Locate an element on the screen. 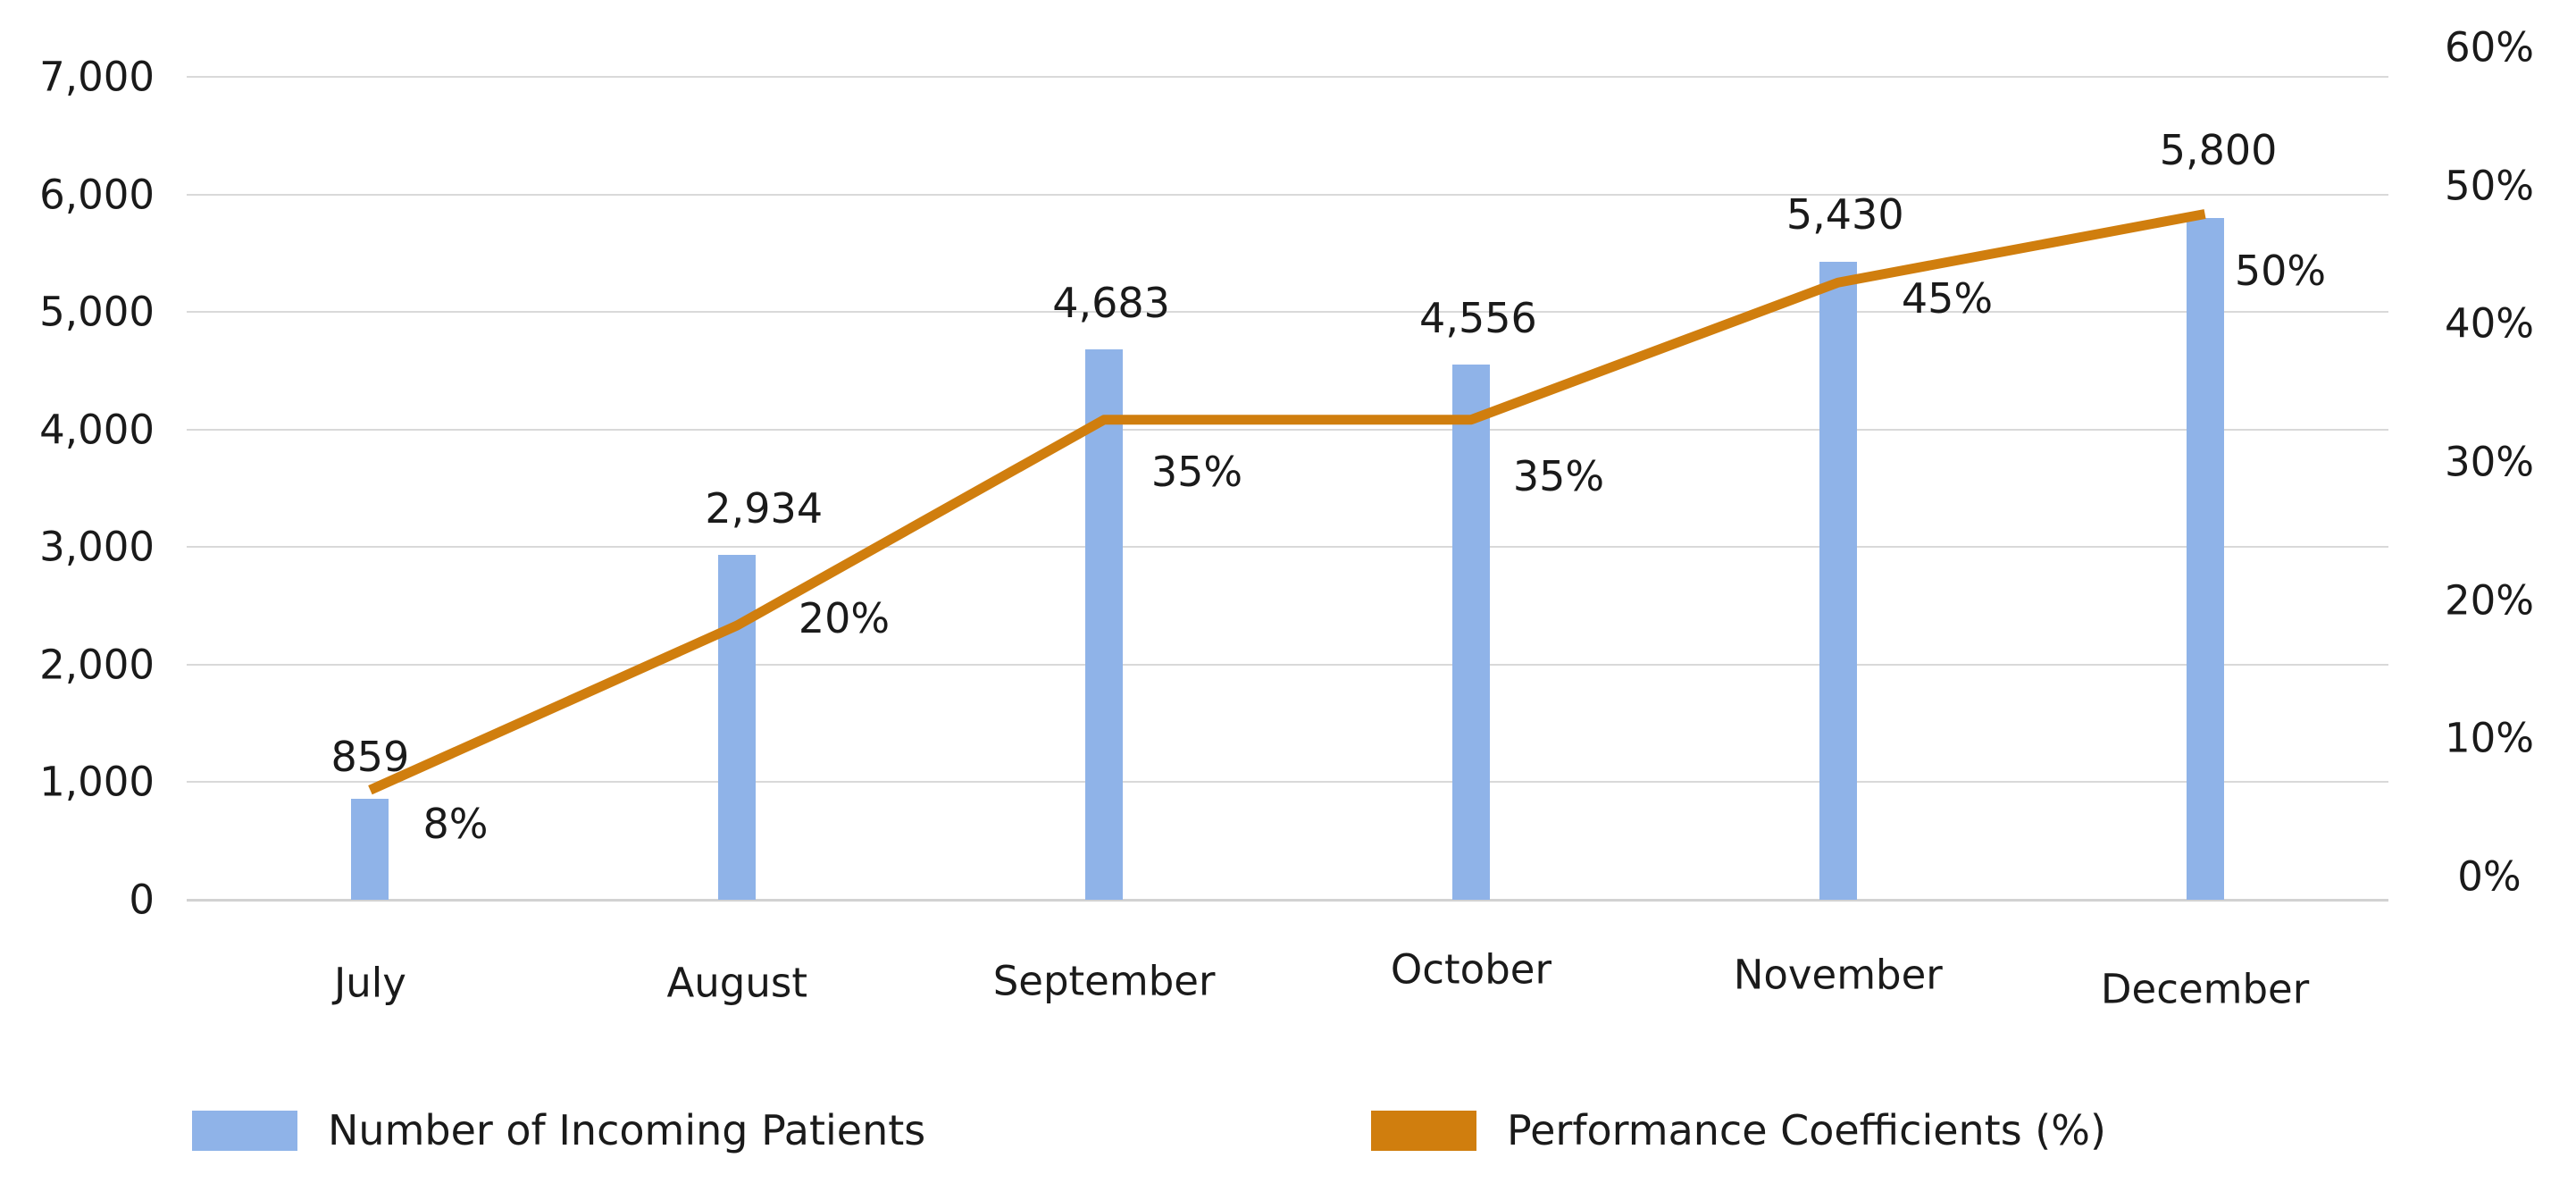 This screenshot has height=1183, width=2576. legend-label-coefficients: Performance Coefficients (%) is located at coordinates (1807, 1130).